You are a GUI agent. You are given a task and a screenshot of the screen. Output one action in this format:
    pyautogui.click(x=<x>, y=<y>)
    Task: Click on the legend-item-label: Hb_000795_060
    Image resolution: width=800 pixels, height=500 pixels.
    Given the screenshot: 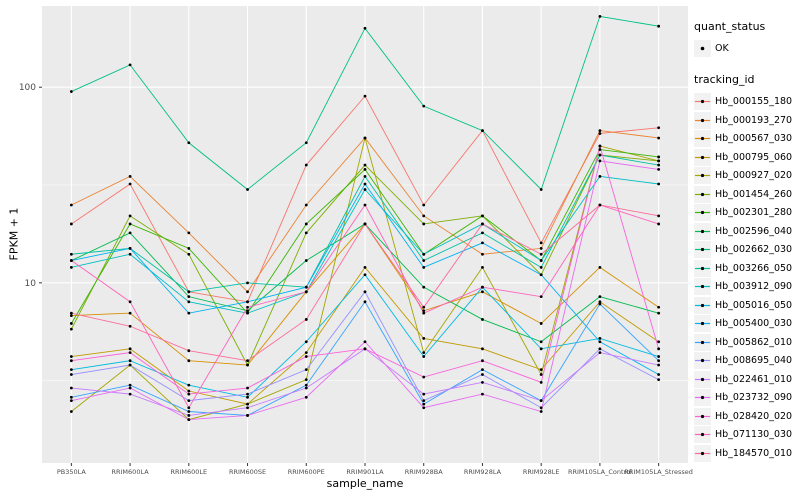 What is the action you would take?
    pyautogui.click(x=754, y=157)
    